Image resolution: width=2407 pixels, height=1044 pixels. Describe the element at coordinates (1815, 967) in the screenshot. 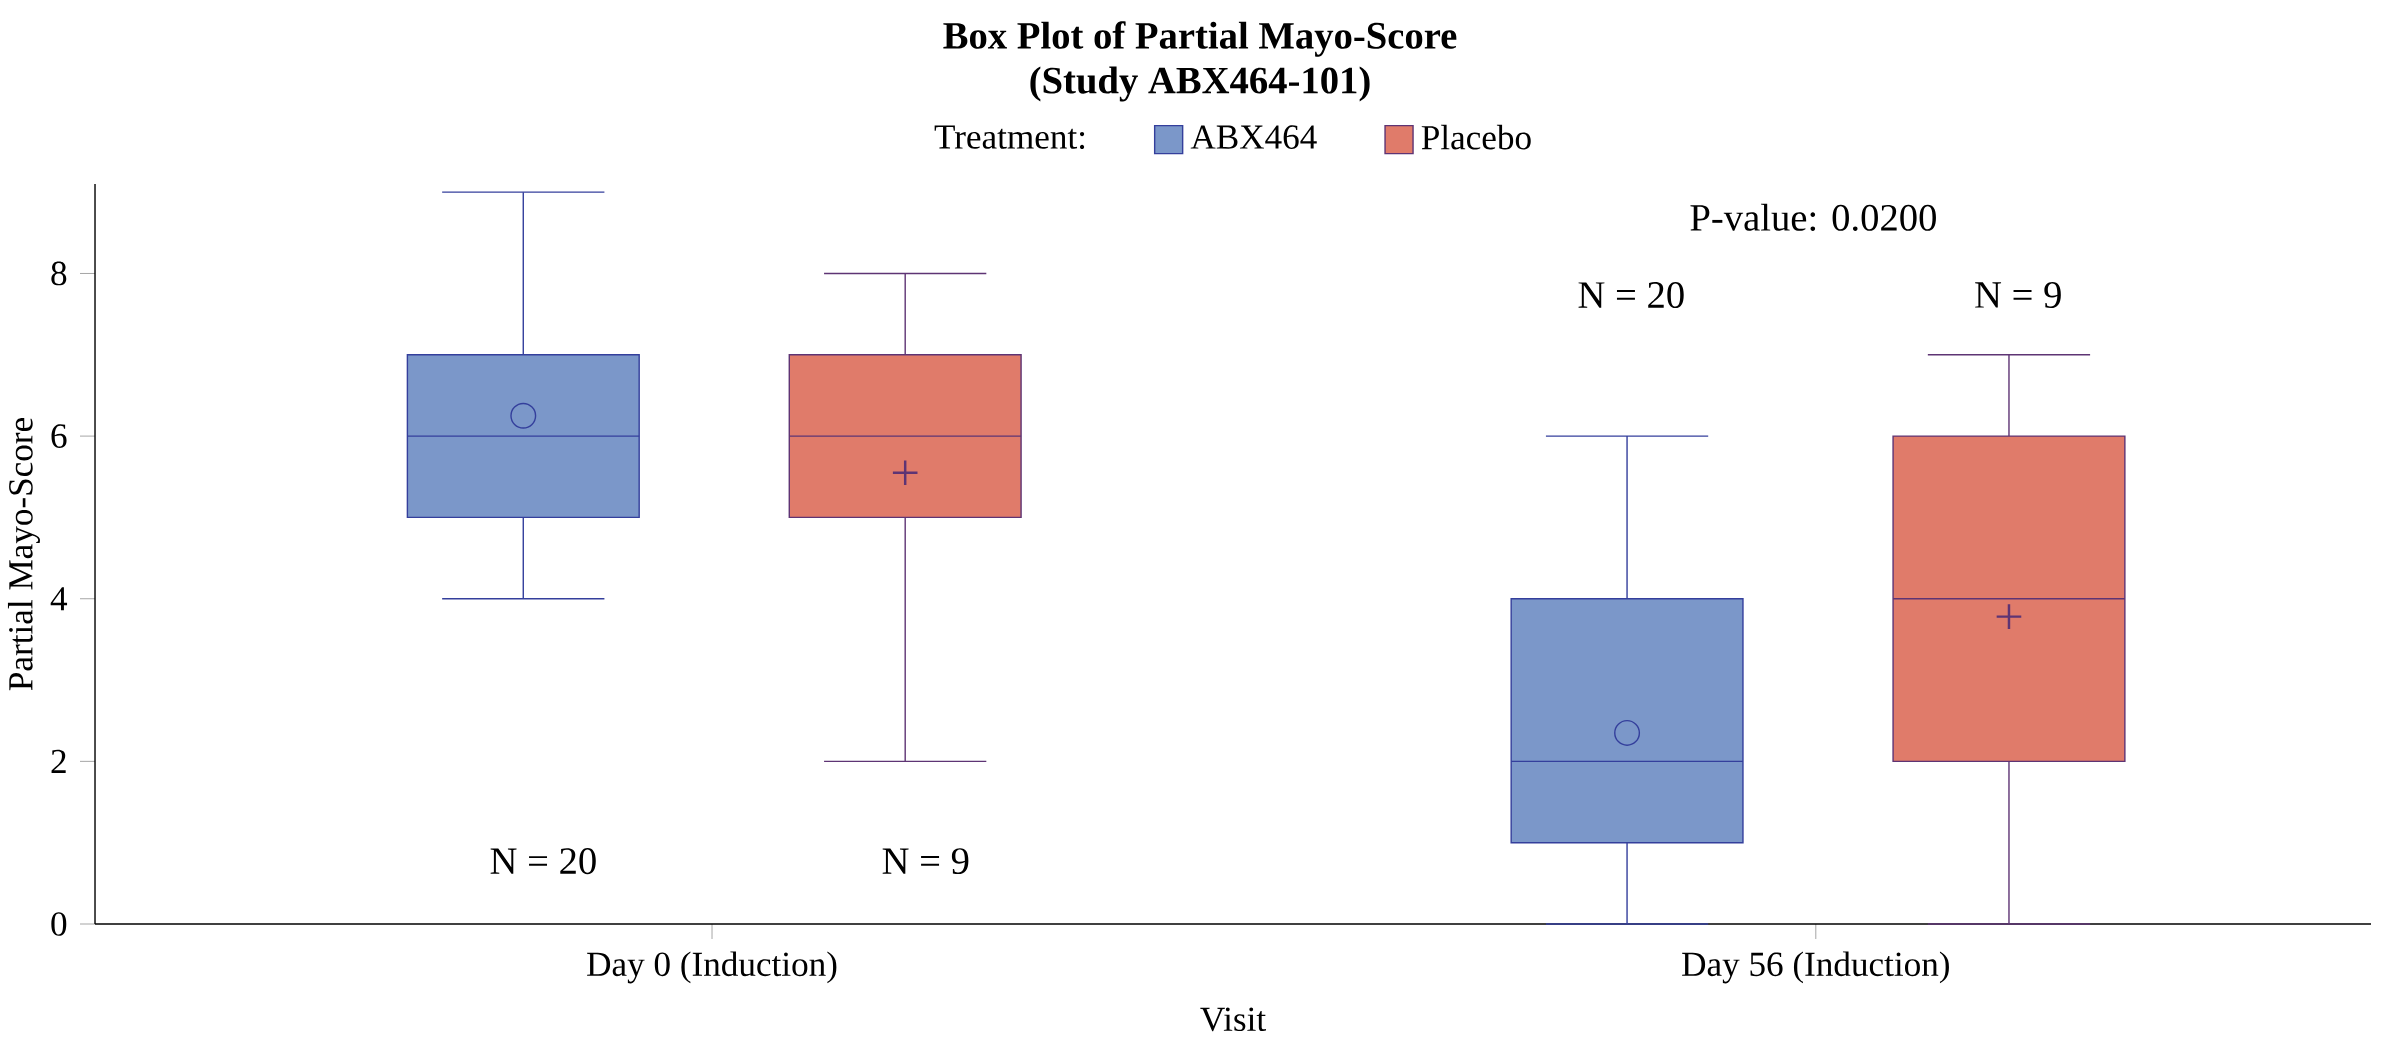

I see `x-tick-label: Day 56 (Induction)` at that location.